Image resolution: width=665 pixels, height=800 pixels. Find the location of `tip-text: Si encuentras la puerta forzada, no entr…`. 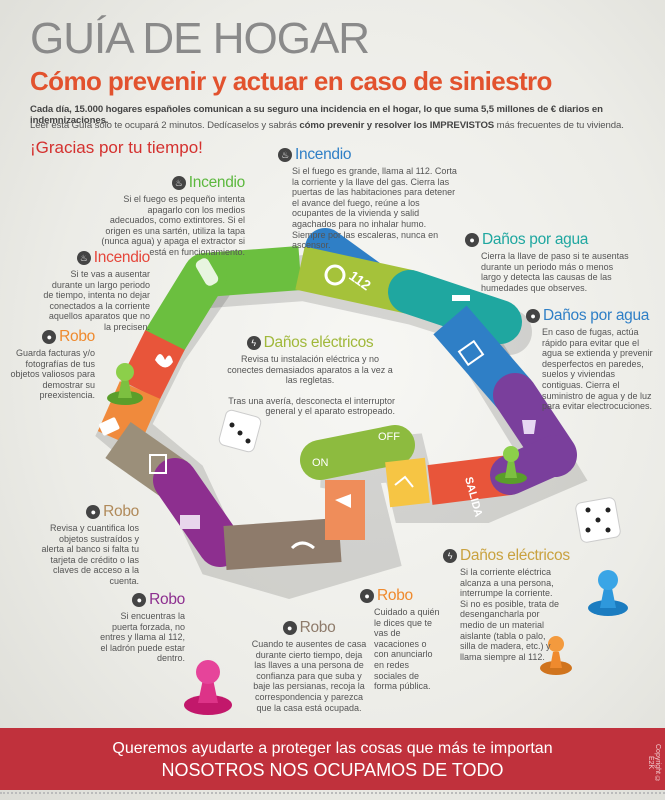

tip-text: Si encuentras la puerta forzada, no entr… is located at coordinates (142, 637).